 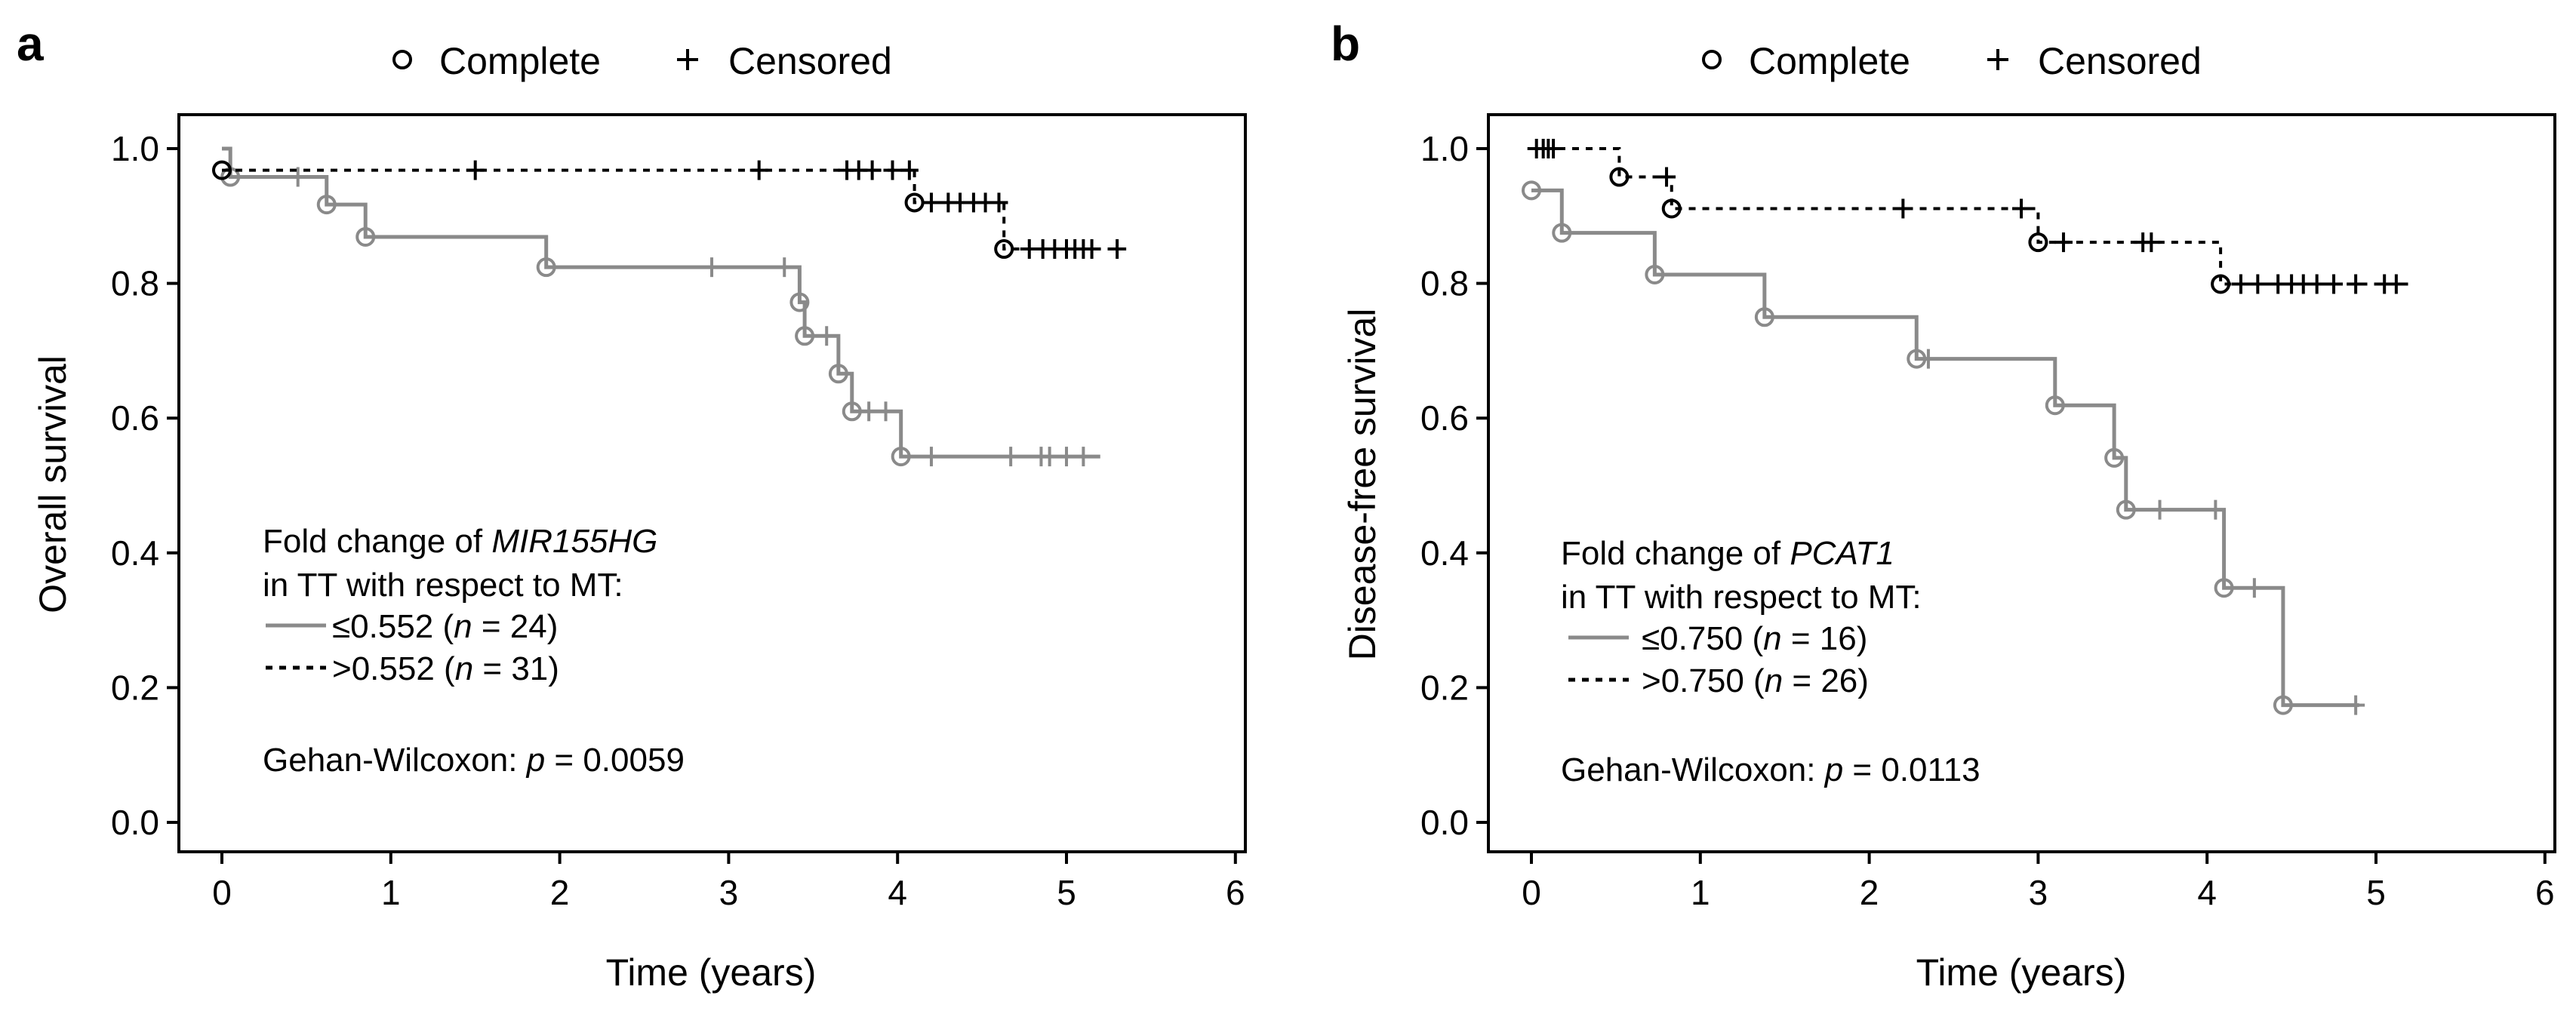 What do you see at coordinates (1727, 553) in the screenshot?
I see `legend-title-line1-b: Fold change of PCAT1` at bounding box center [1727, 553].